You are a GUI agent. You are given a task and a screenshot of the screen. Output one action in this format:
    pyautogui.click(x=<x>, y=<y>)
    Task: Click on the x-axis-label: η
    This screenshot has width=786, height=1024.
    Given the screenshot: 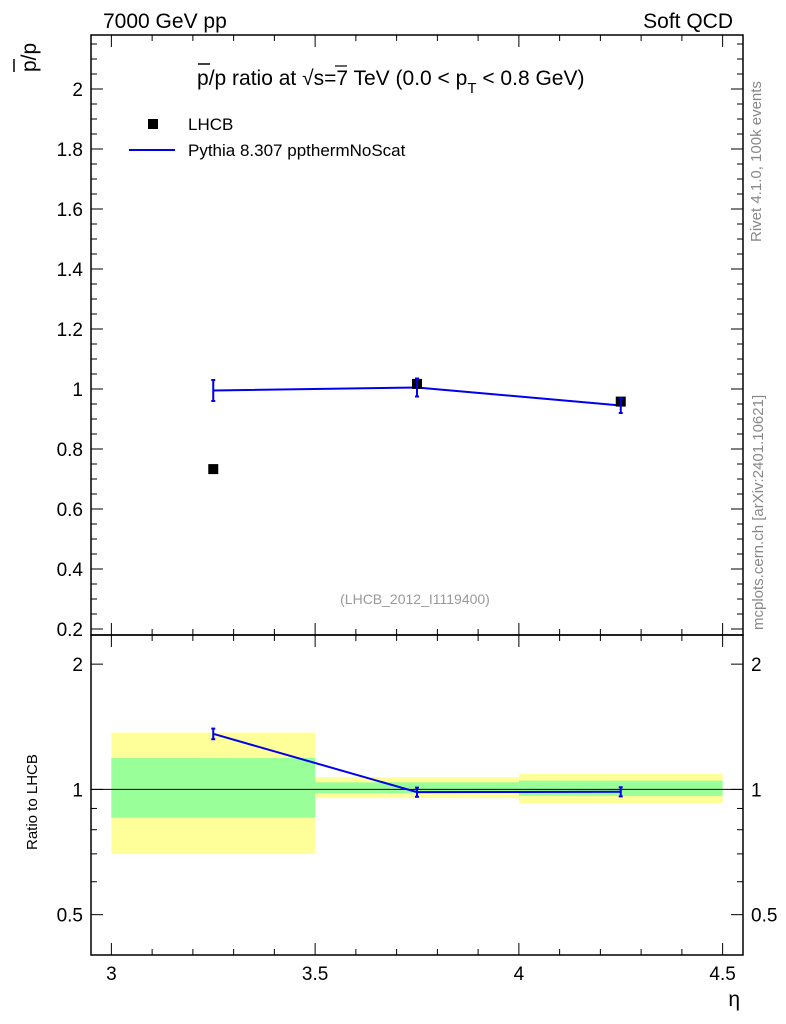 What is the action you would take?
    pyautogui.click(x=734, y=999)
    